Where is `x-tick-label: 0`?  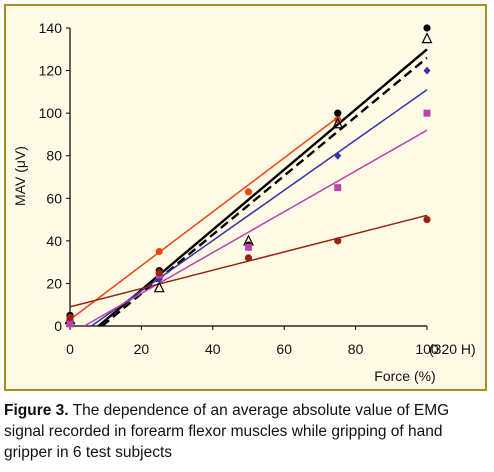
x-tick-label: 0 is located at coordinates (70, 349).